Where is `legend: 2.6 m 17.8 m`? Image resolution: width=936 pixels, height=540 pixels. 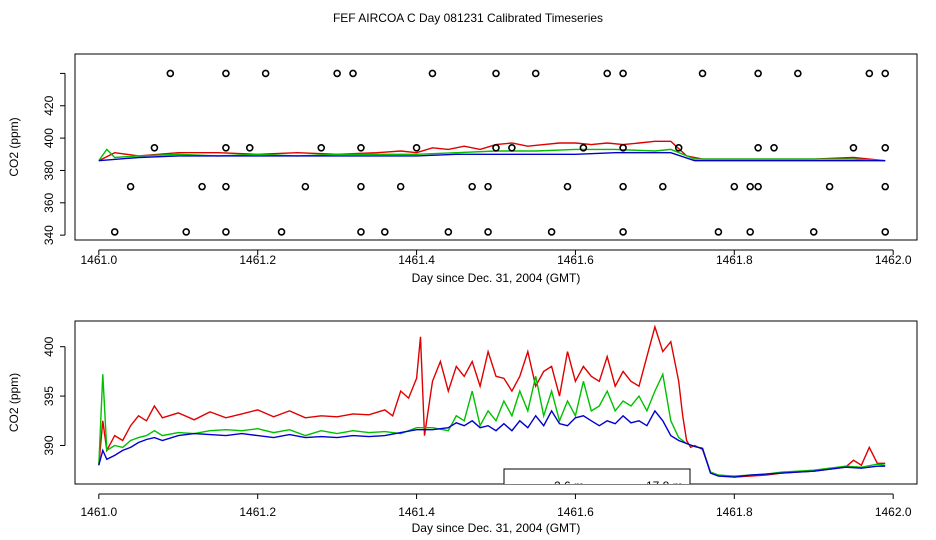 legend: 2.6 m 17.8 m is located at coordinates (597, 480).